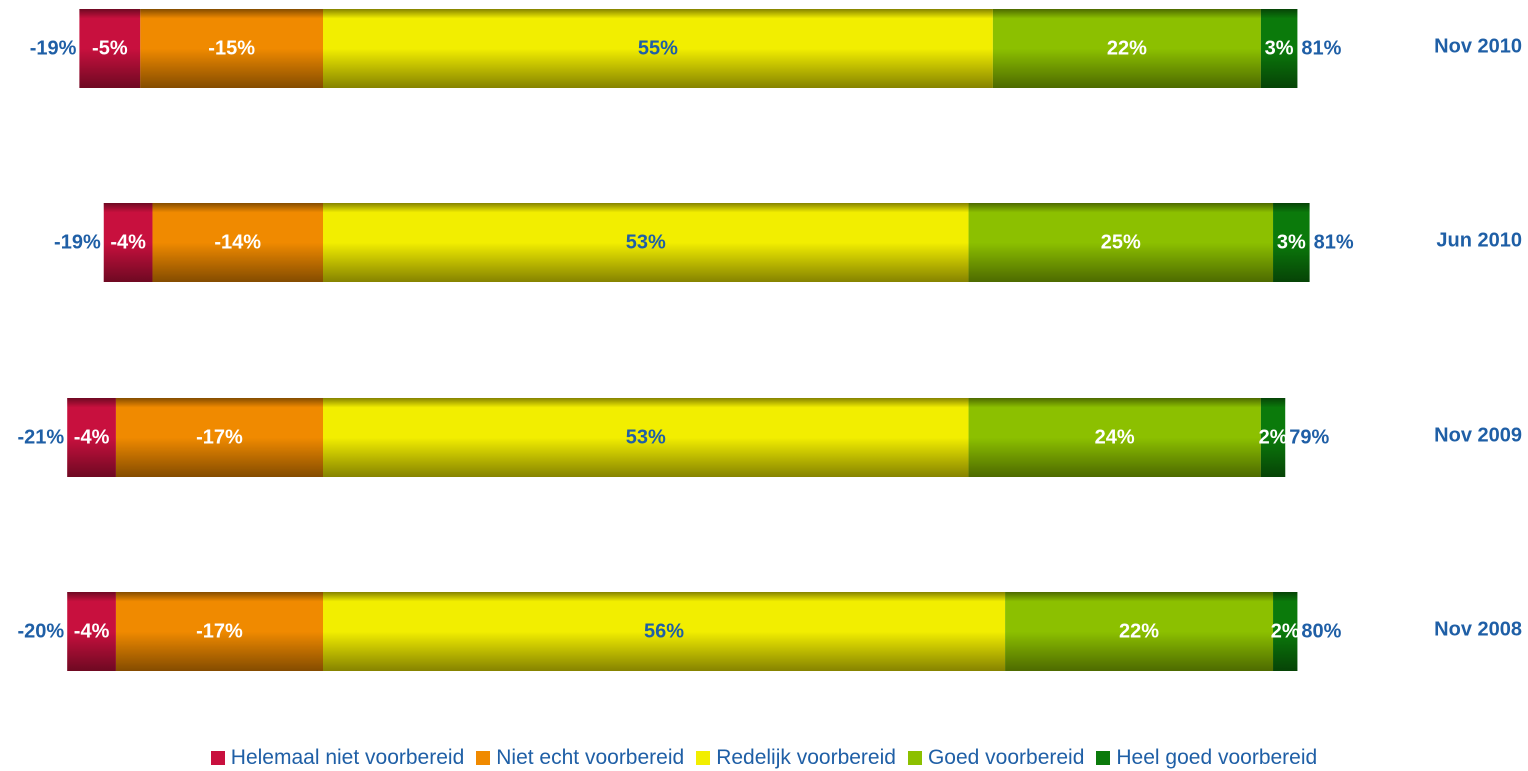 The image size is (1528, 771). Describe the element at coordinates (347, 757) in the screenshot. I see `legend-label: Helemaal niet voorbereid` at that location.